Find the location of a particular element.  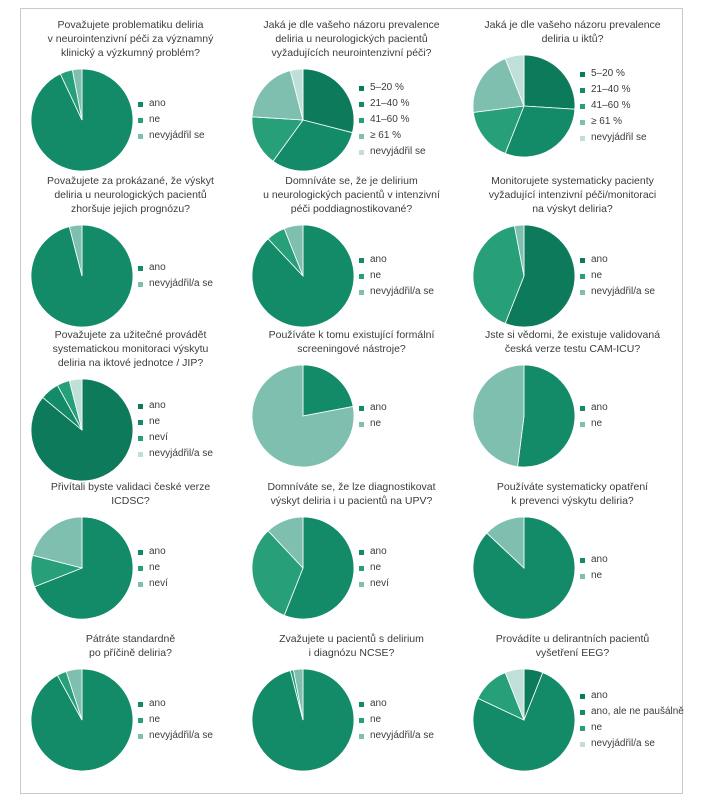

chart-legend: ano ne nevyjádřil se is located at coordinates (171, 120).